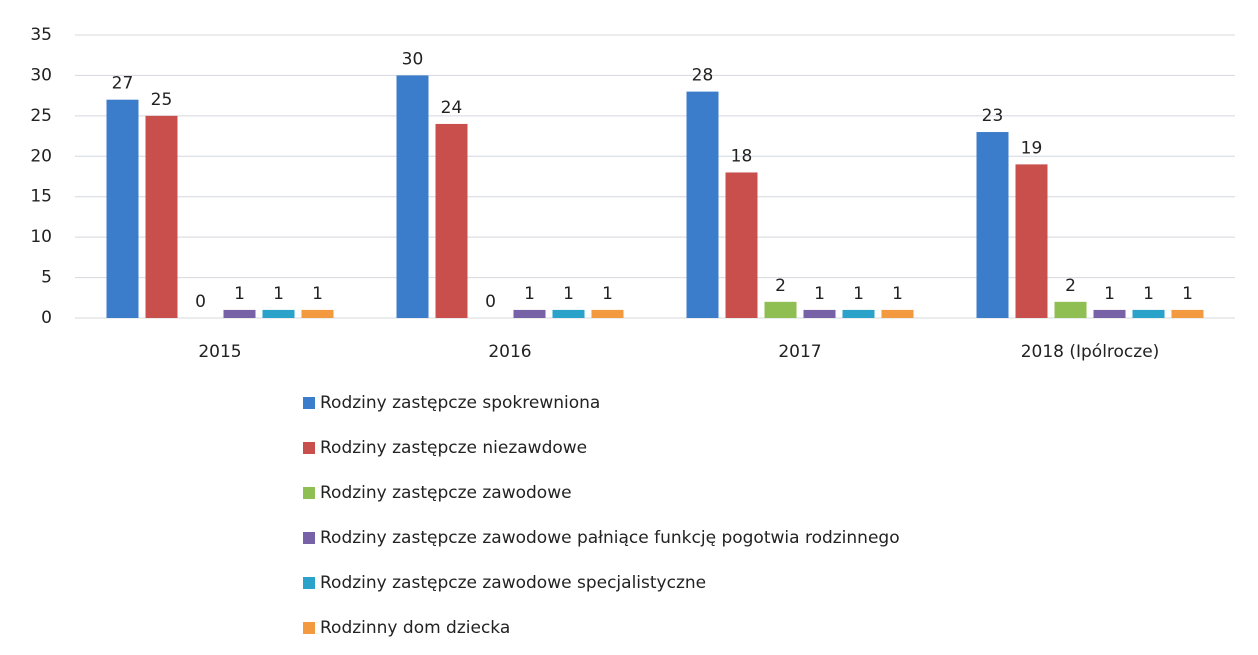 This screenshot has height=655, width=1258. I want to click on x-tick-label: 2018 (Ipólrocze), so click(1090, 352).